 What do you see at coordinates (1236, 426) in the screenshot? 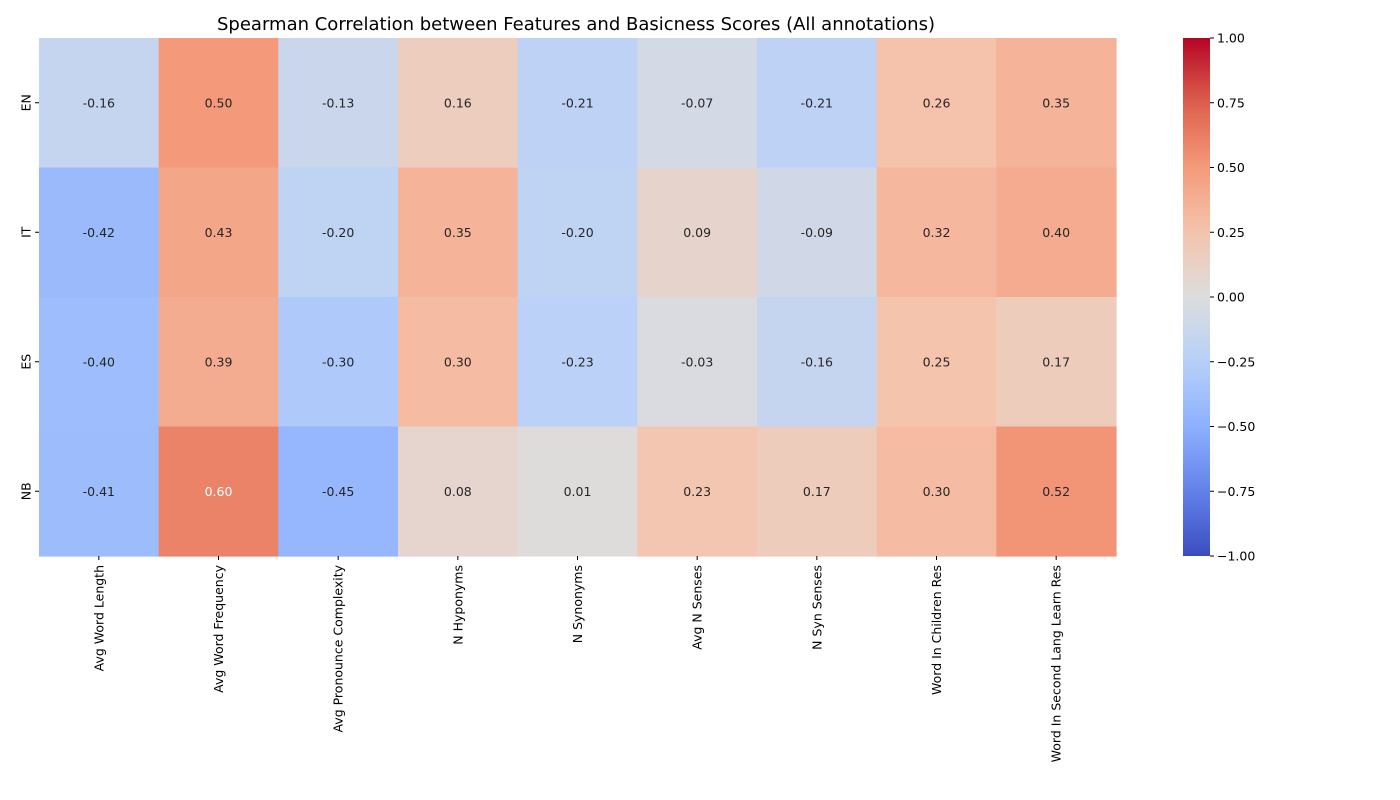
I see `colorbar-tick-label: −0.50` at bounding box center [1236, 426].